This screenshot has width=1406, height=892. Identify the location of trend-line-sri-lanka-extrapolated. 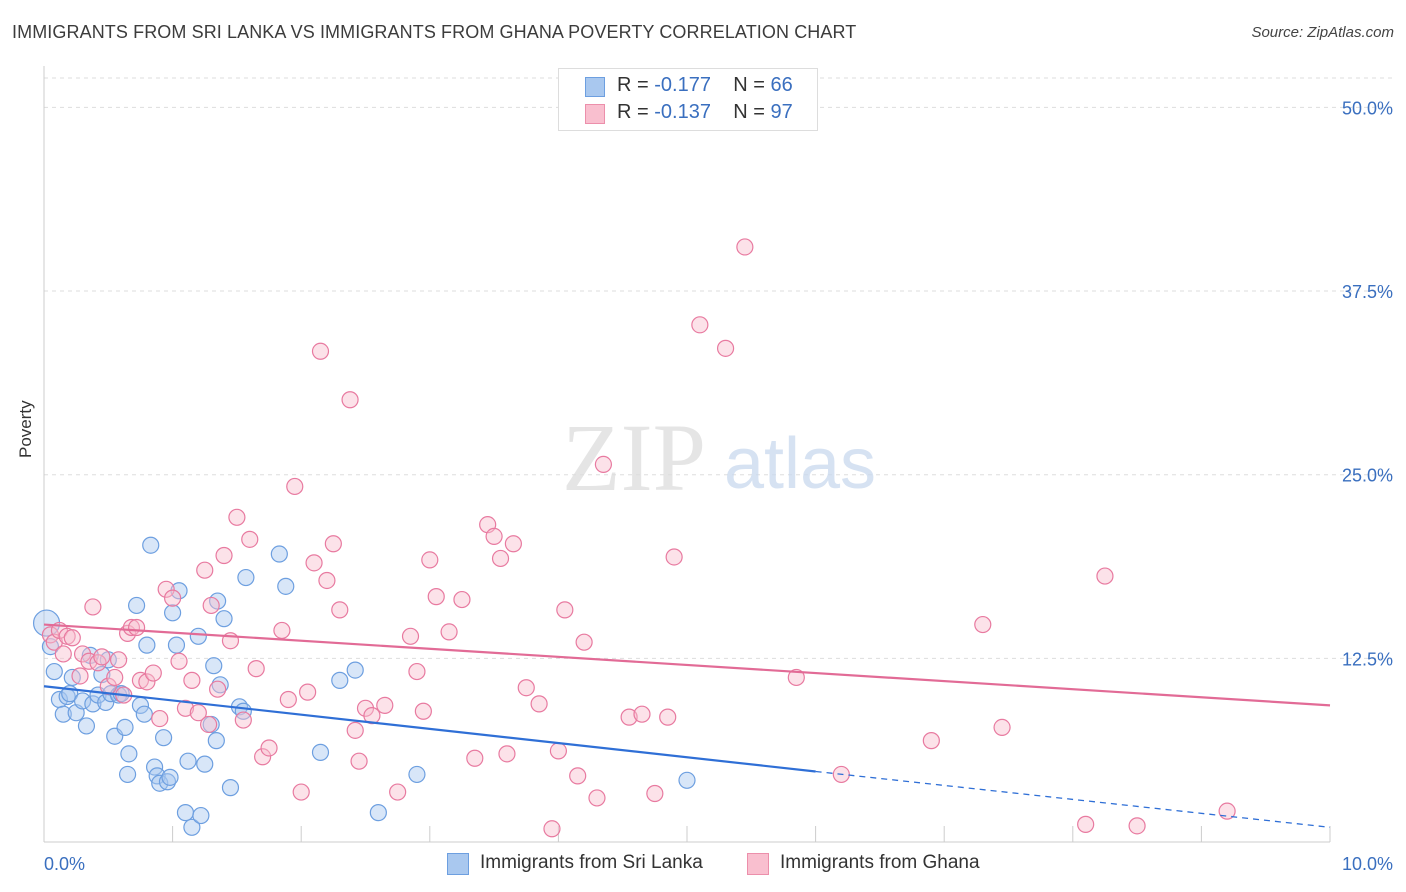
(1073, 799).